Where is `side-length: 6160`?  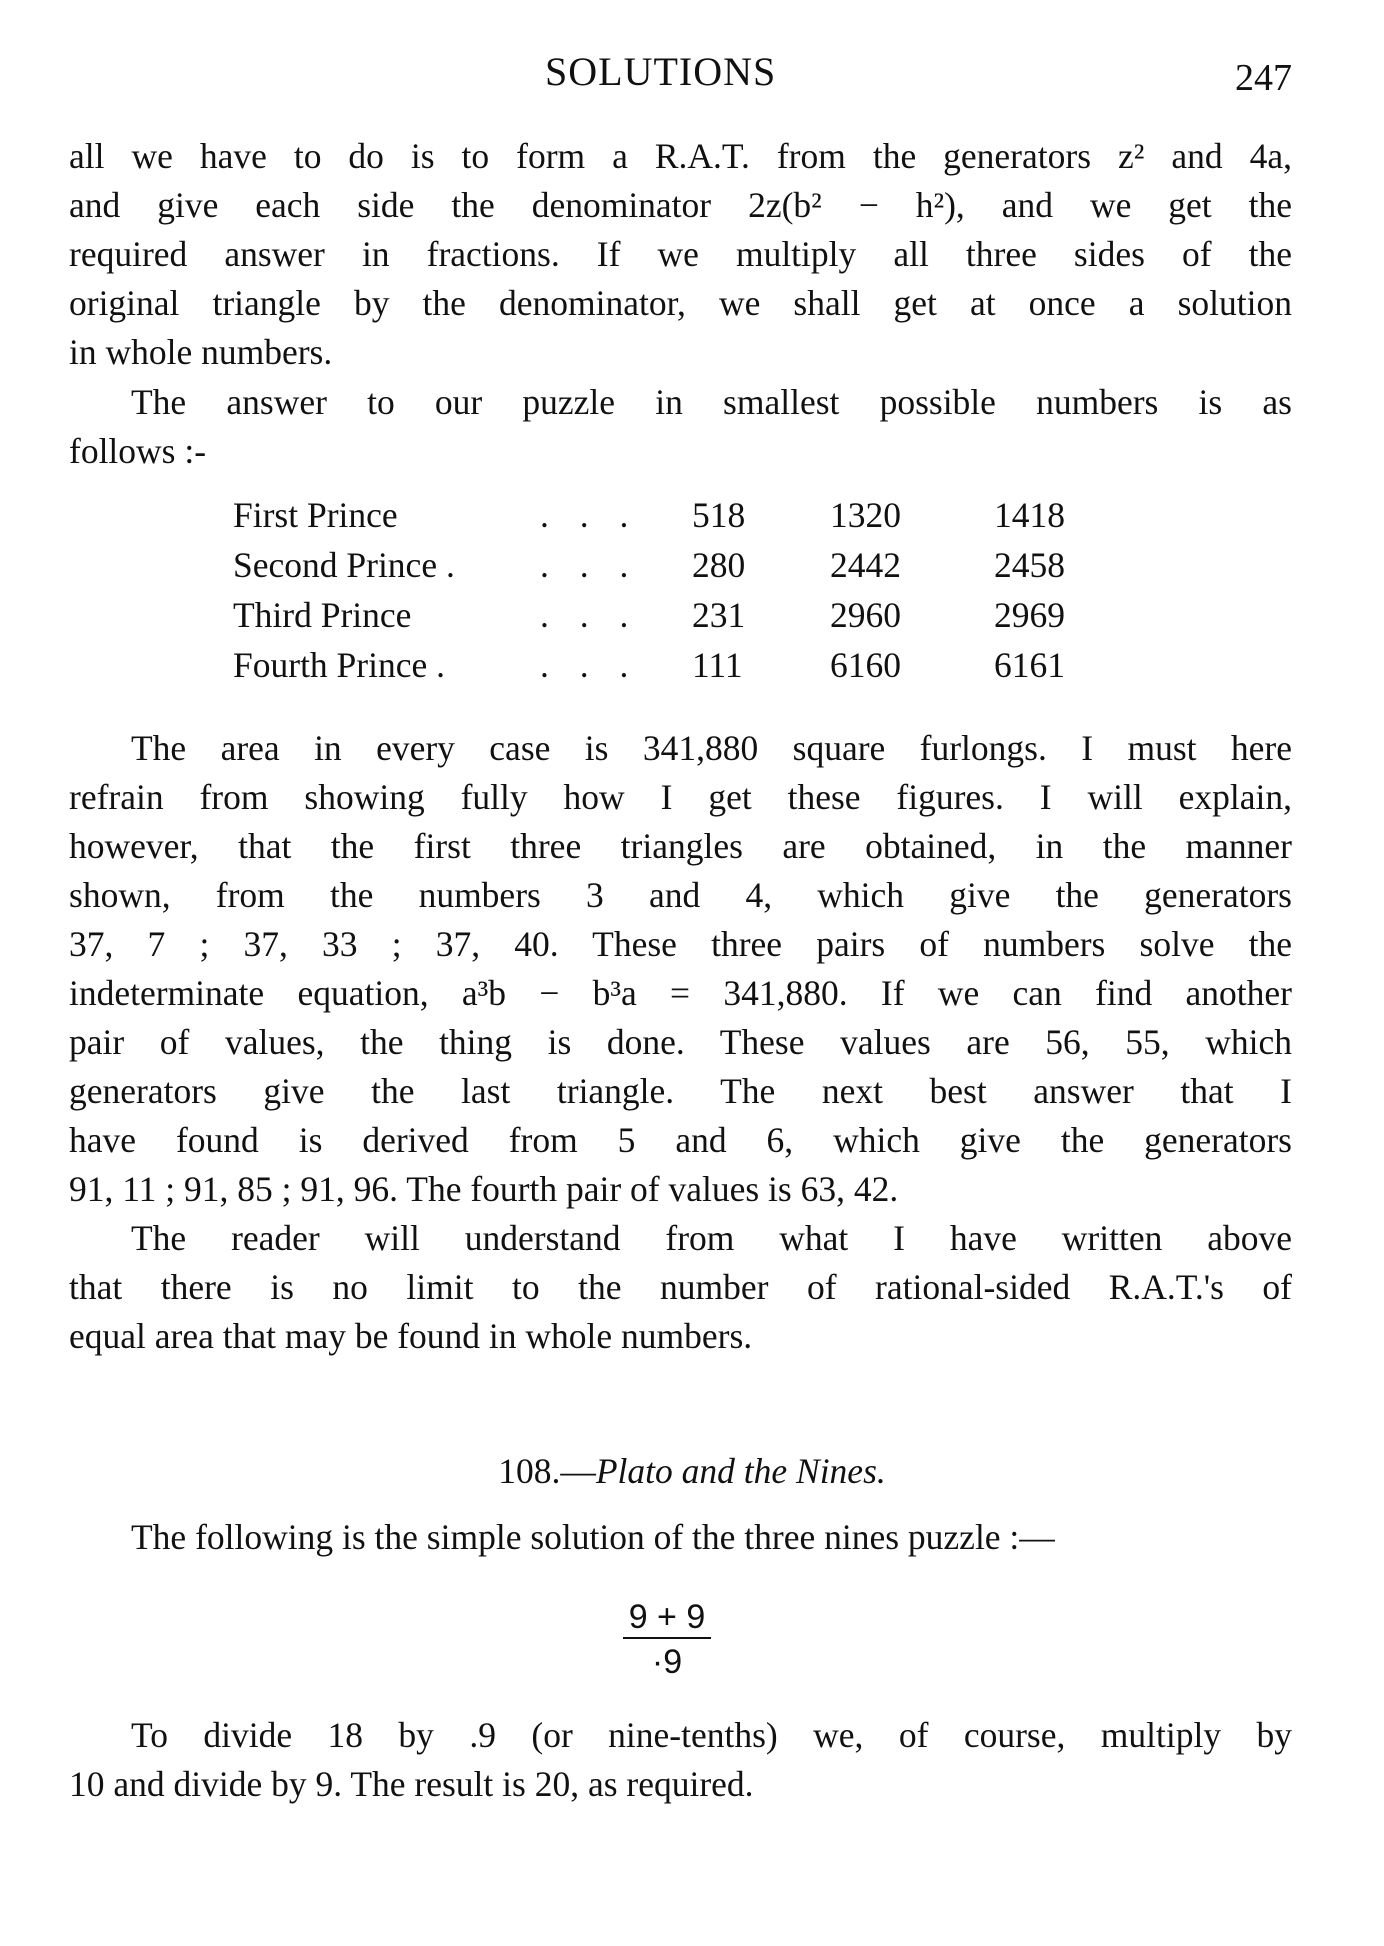 side-length: 6160 is located at coordinates (865, 665).